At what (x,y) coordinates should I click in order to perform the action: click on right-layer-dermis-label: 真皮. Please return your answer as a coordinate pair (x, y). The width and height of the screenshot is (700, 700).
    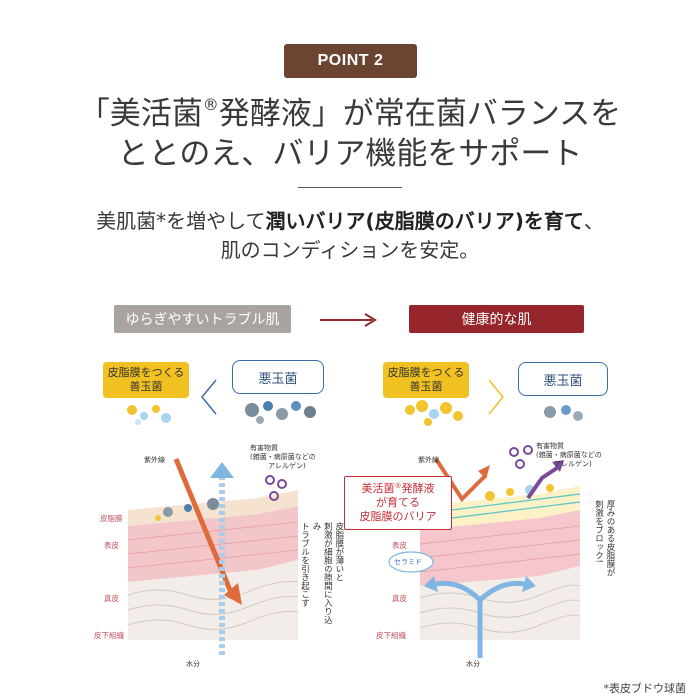
    Looking at the image, I should click on (399, 598).